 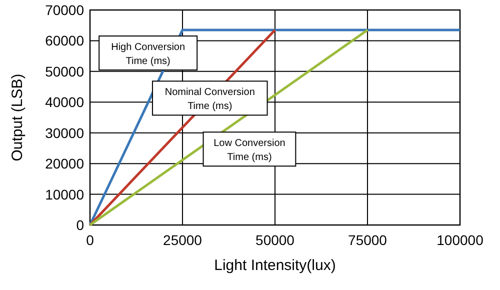 What do you see at coordinates (275, 265) in the screenshot?
I see `x-axis-title: Light Intensity(lux)` at bounding box center [275, 265].